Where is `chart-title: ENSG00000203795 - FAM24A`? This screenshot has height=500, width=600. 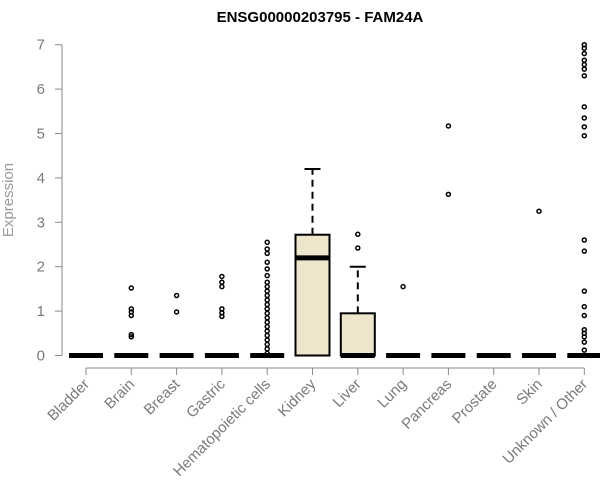
chart-title: ENSG00000203795 - FAM24A is located at coordinates (320, 17).